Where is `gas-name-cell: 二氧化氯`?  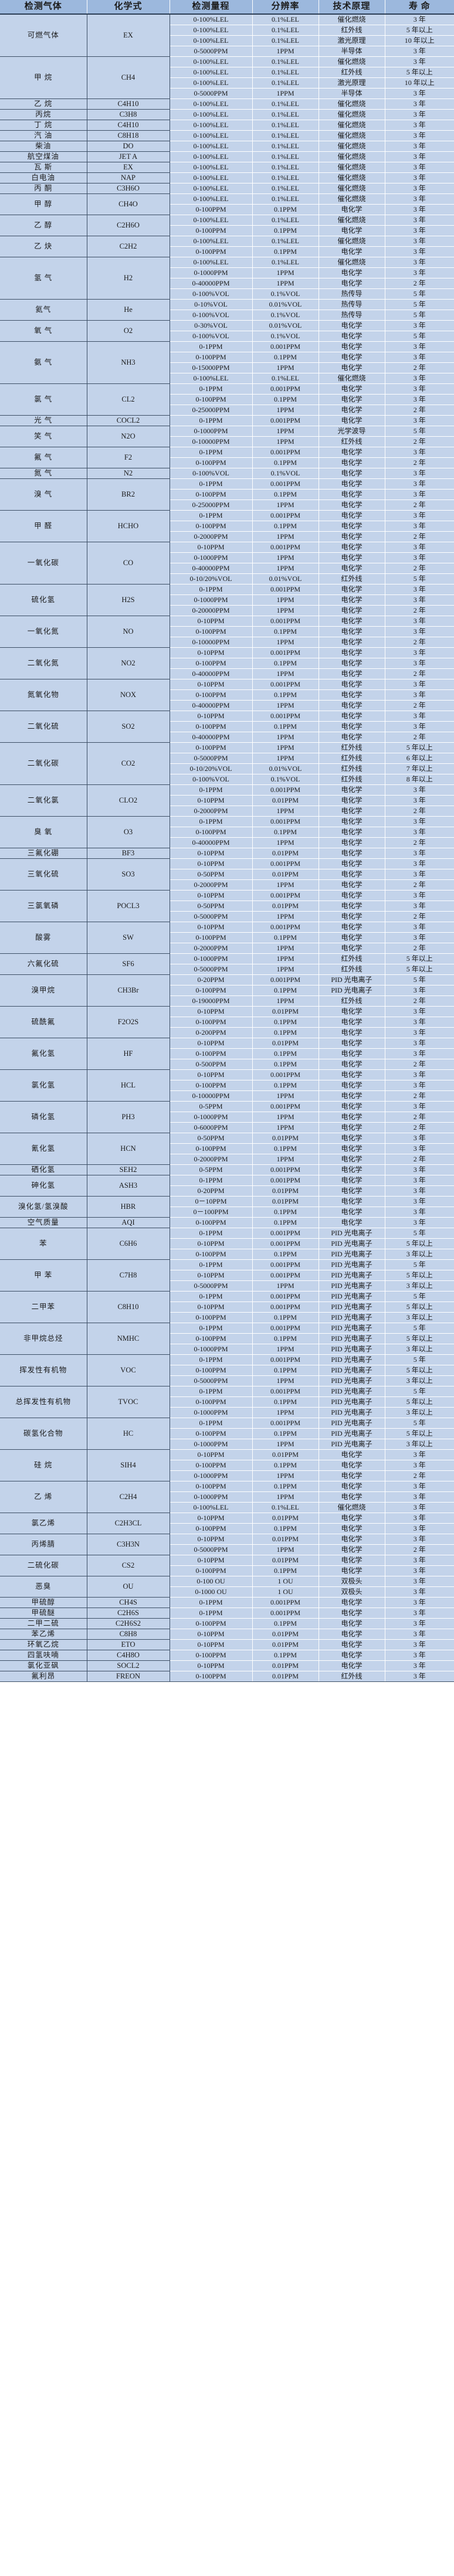 gas-name-cell: 二氧化氯 is located at coordinates (43, 801).